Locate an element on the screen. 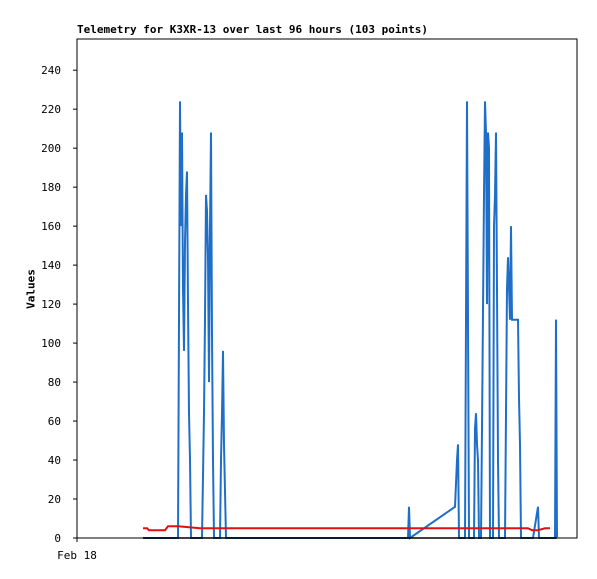  x-tick-label: Feb 18 is located at coordinates (77, 555).